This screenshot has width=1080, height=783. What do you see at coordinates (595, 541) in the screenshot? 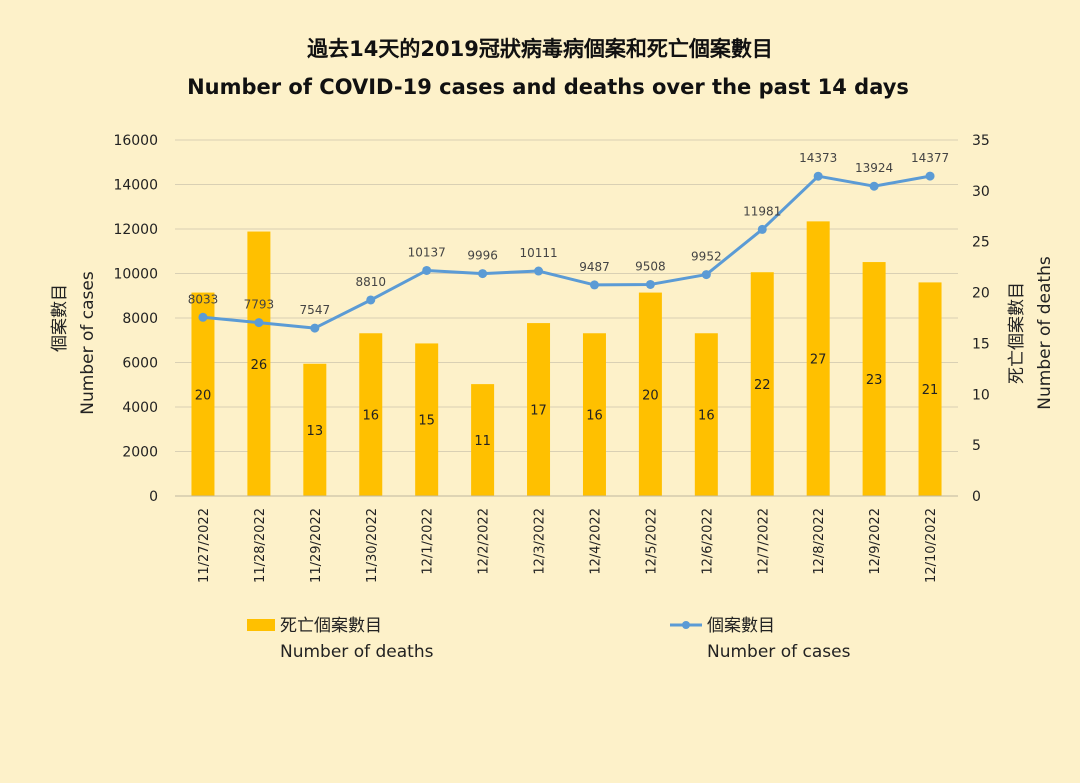
I see `x-tick-label: 12/4/2022` at bounding box center [595, 541].